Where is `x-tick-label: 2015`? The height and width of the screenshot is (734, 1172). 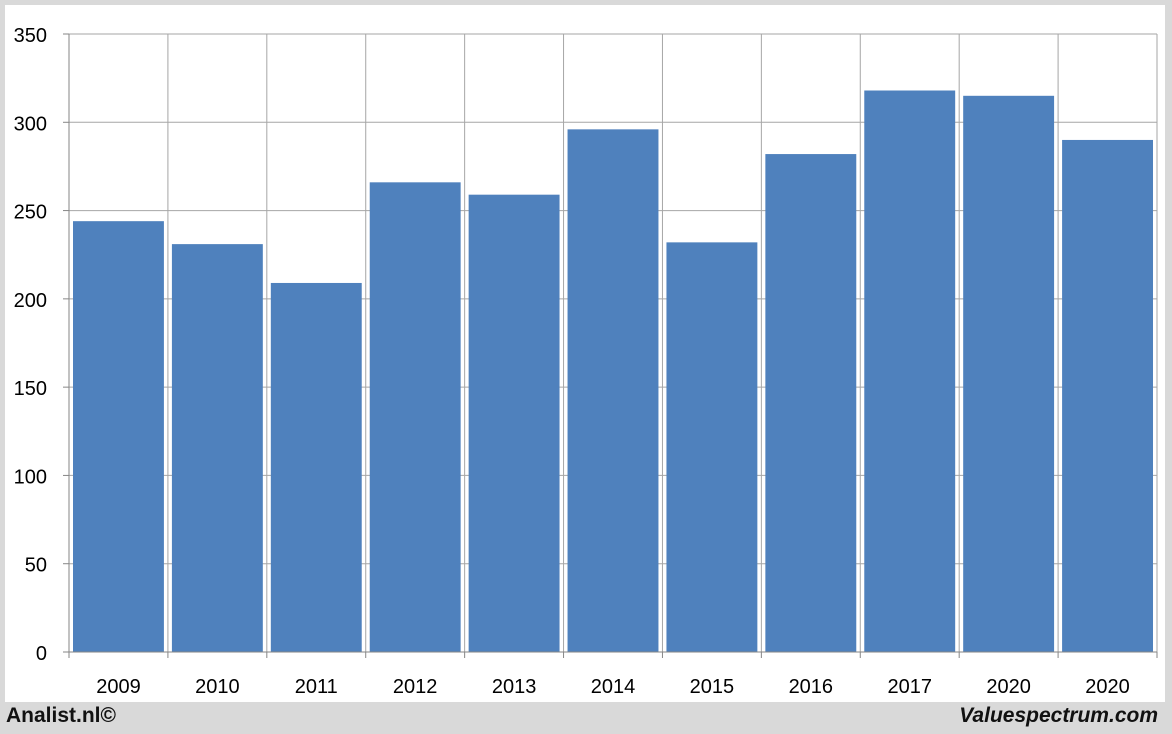
x-tick-label: 2015 is located at coordinates (712, 687).